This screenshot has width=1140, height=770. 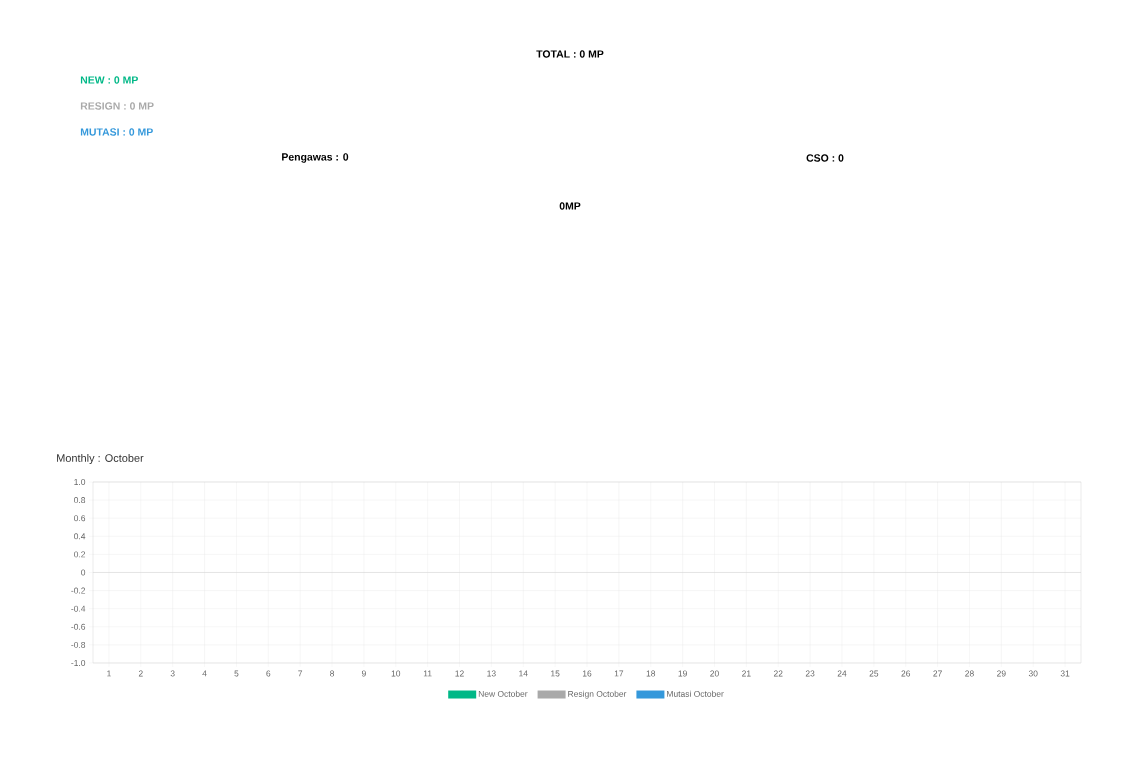 I want to click on x-tick-label: 9, so click(x=363, y=673).